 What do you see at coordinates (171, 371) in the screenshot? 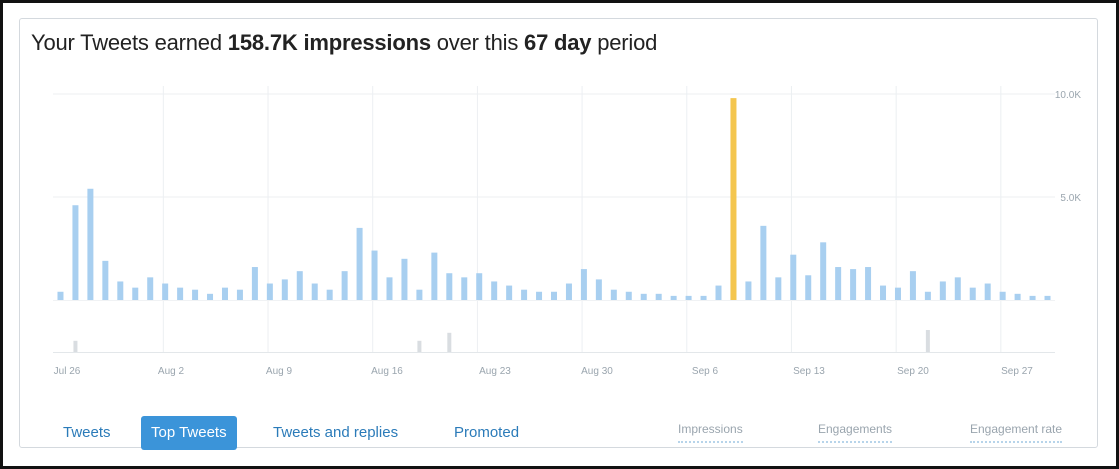
I see `x-tick-label: Aug 2` at bounding box center [171, 371].